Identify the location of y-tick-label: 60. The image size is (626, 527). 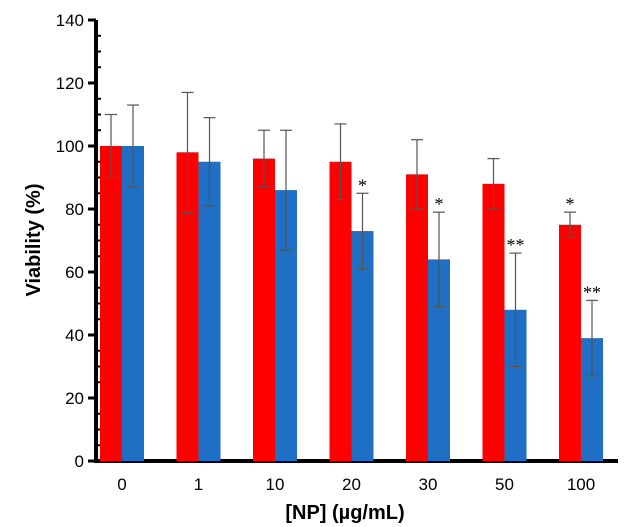
(74, 272).